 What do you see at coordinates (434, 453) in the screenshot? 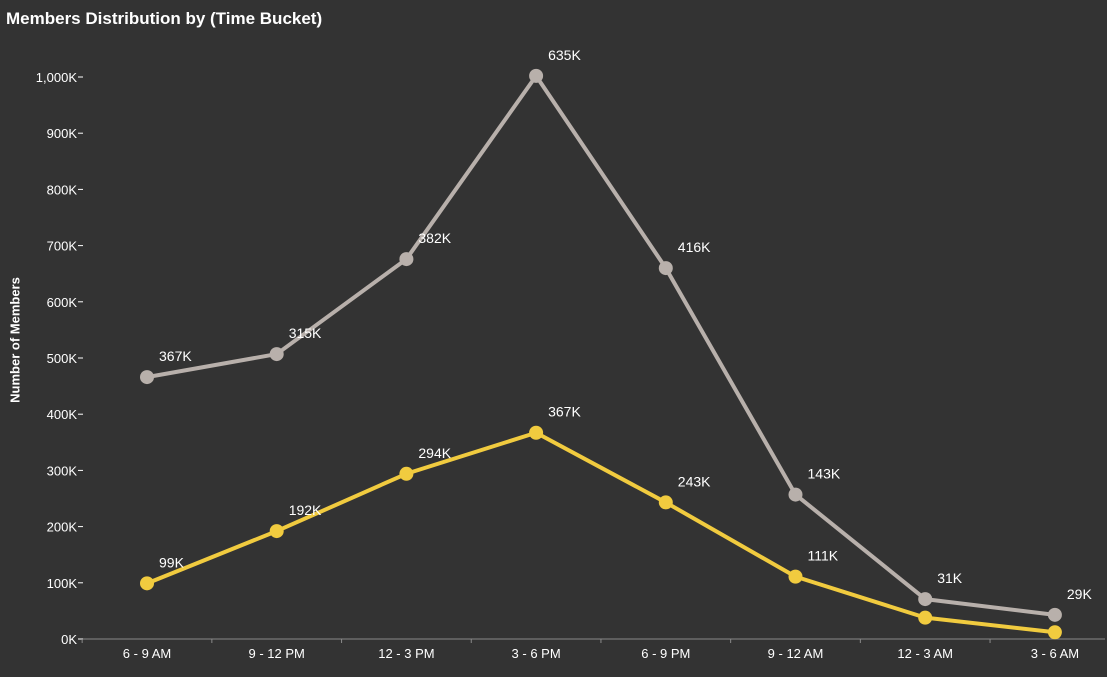
I see `data-label: 294K` at bounding box center [434, 453].